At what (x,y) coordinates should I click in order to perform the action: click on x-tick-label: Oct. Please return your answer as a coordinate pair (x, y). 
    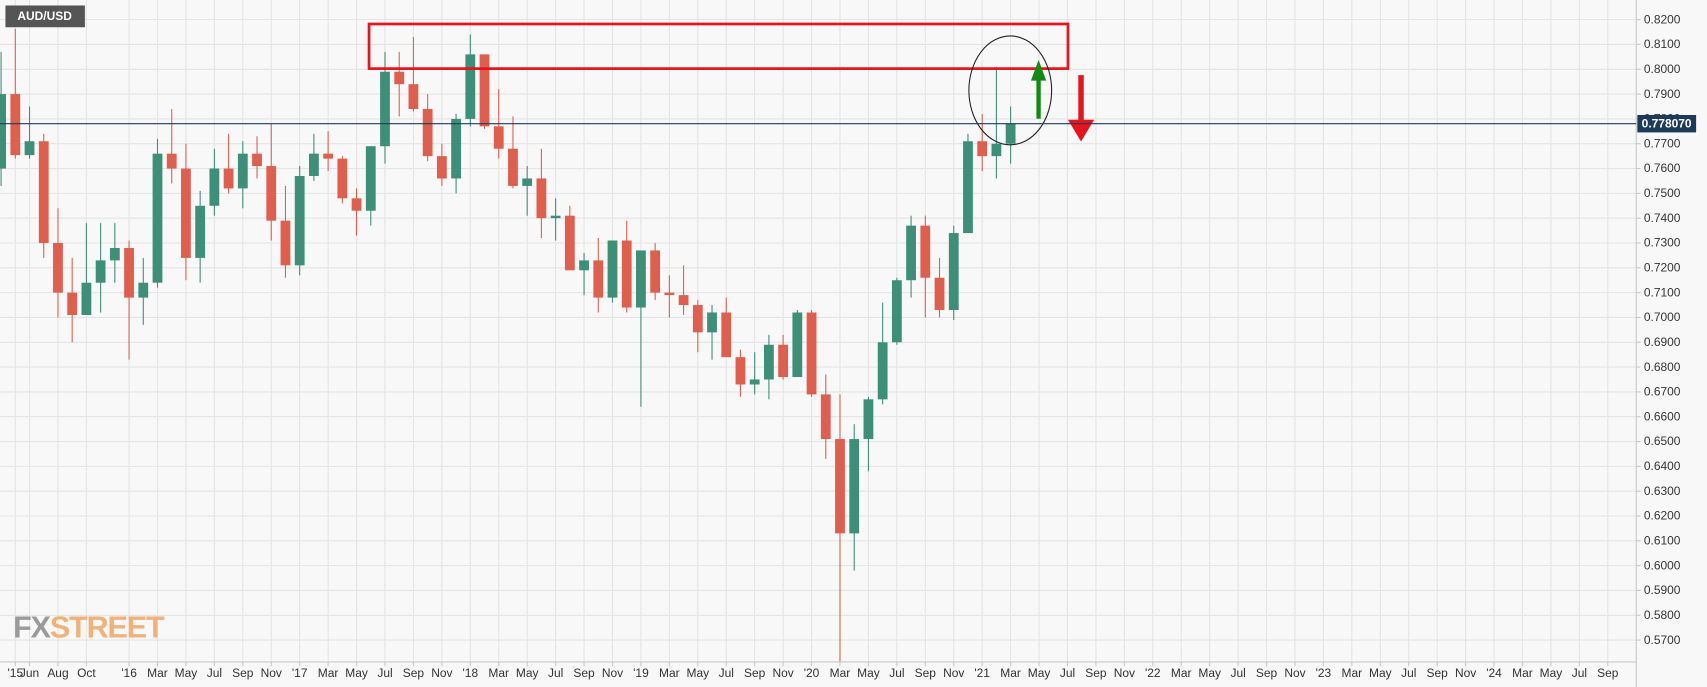
    Looking at the image, I should click on (86, 673).